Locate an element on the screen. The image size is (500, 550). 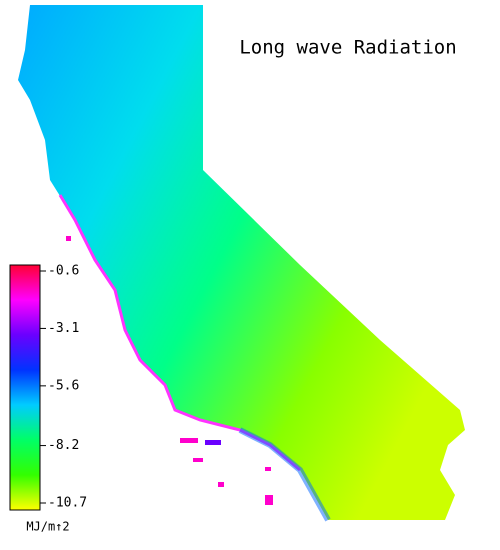
colorbar-tick-label: -3.1 is located at coordinates (63, 328).